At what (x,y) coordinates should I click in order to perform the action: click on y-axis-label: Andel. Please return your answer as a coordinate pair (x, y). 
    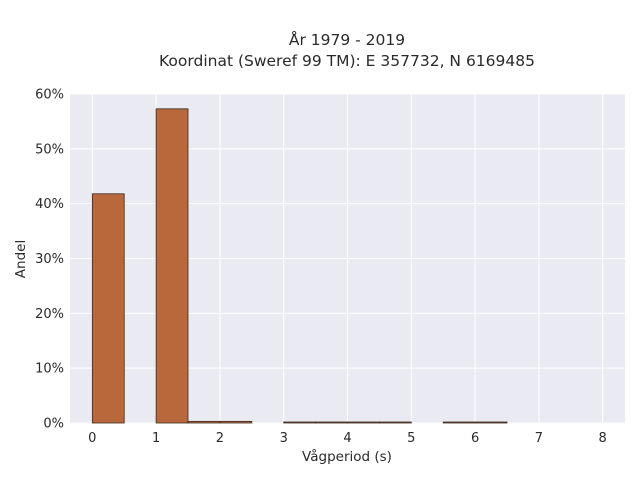
    Looking at the image, I should click on (21, 259).